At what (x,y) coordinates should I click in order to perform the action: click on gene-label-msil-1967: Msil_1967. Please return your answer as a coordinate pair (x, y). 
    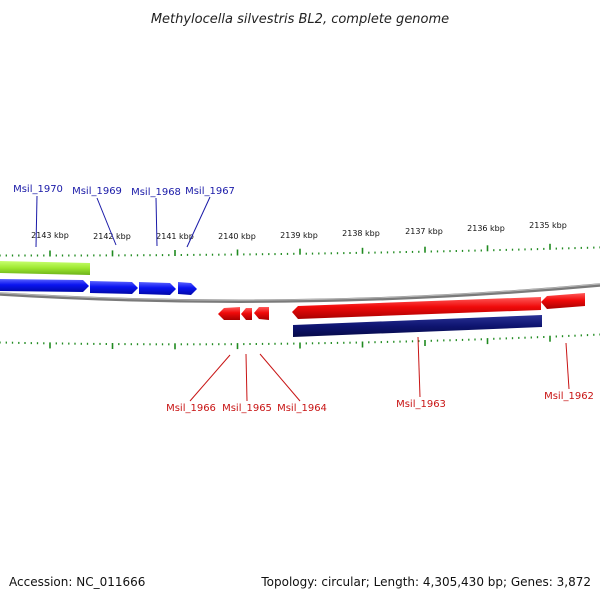
    Looking at the image, I should click on (210, 191).